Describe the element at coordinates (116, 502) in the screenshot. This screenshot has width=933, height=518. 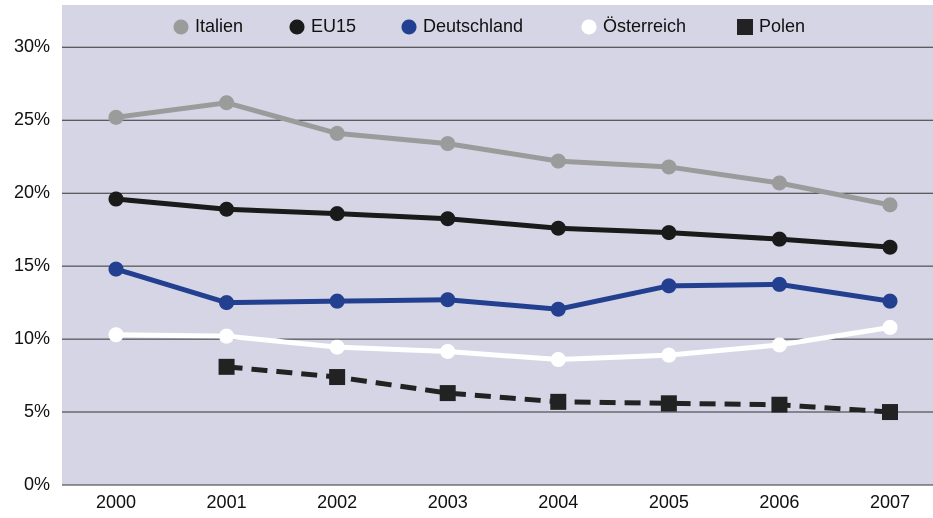
I see `x-tick-label: 2000` at that location.